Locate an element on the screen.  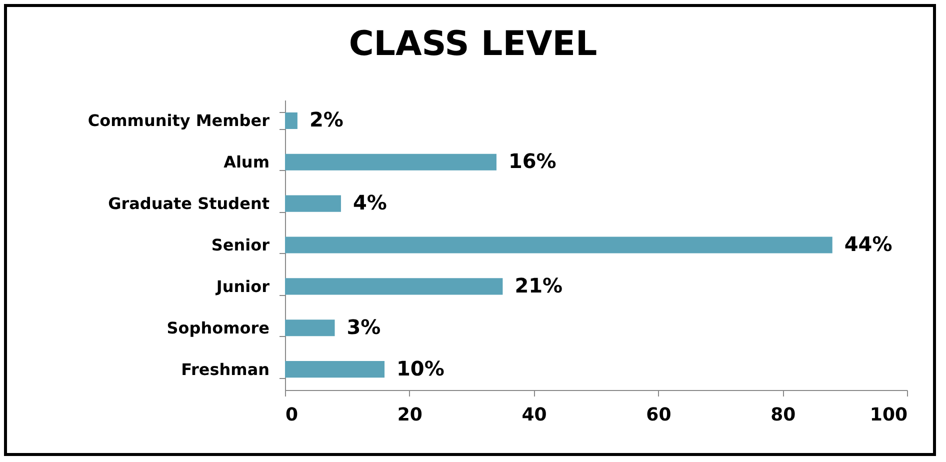
y-tick-label: Graduate Student is located at coordinates (189, 204).